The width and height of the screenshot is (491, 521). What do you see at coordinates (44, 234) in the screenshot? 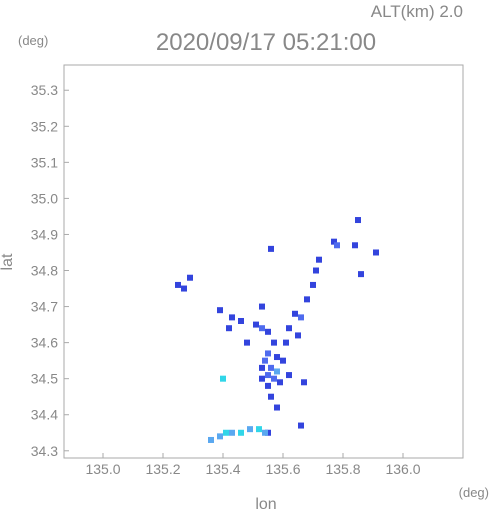
I see `y-tick-label: 34.9` at bounding box center [44, 234].